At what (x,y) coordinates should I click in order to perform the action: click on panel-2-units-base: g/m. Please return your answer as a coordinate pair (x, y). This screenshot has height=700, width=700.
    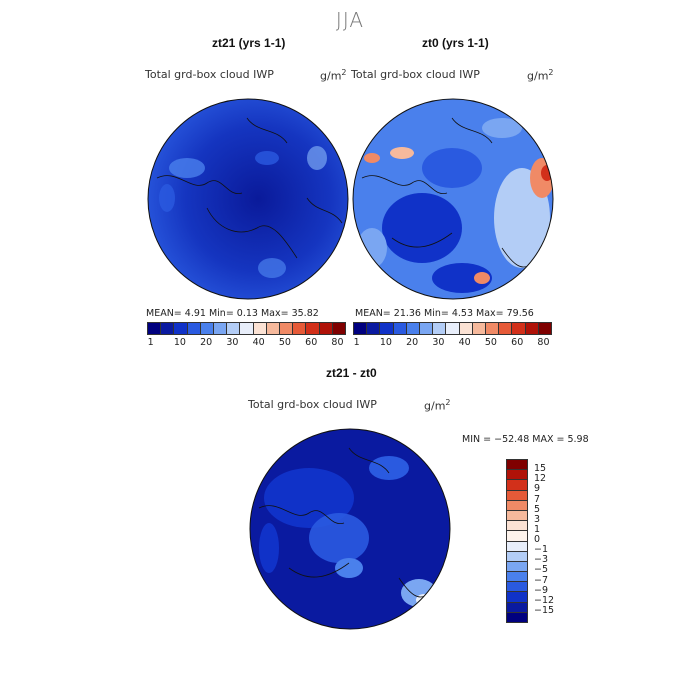
    Looking at the image, I should click on (538, 76).